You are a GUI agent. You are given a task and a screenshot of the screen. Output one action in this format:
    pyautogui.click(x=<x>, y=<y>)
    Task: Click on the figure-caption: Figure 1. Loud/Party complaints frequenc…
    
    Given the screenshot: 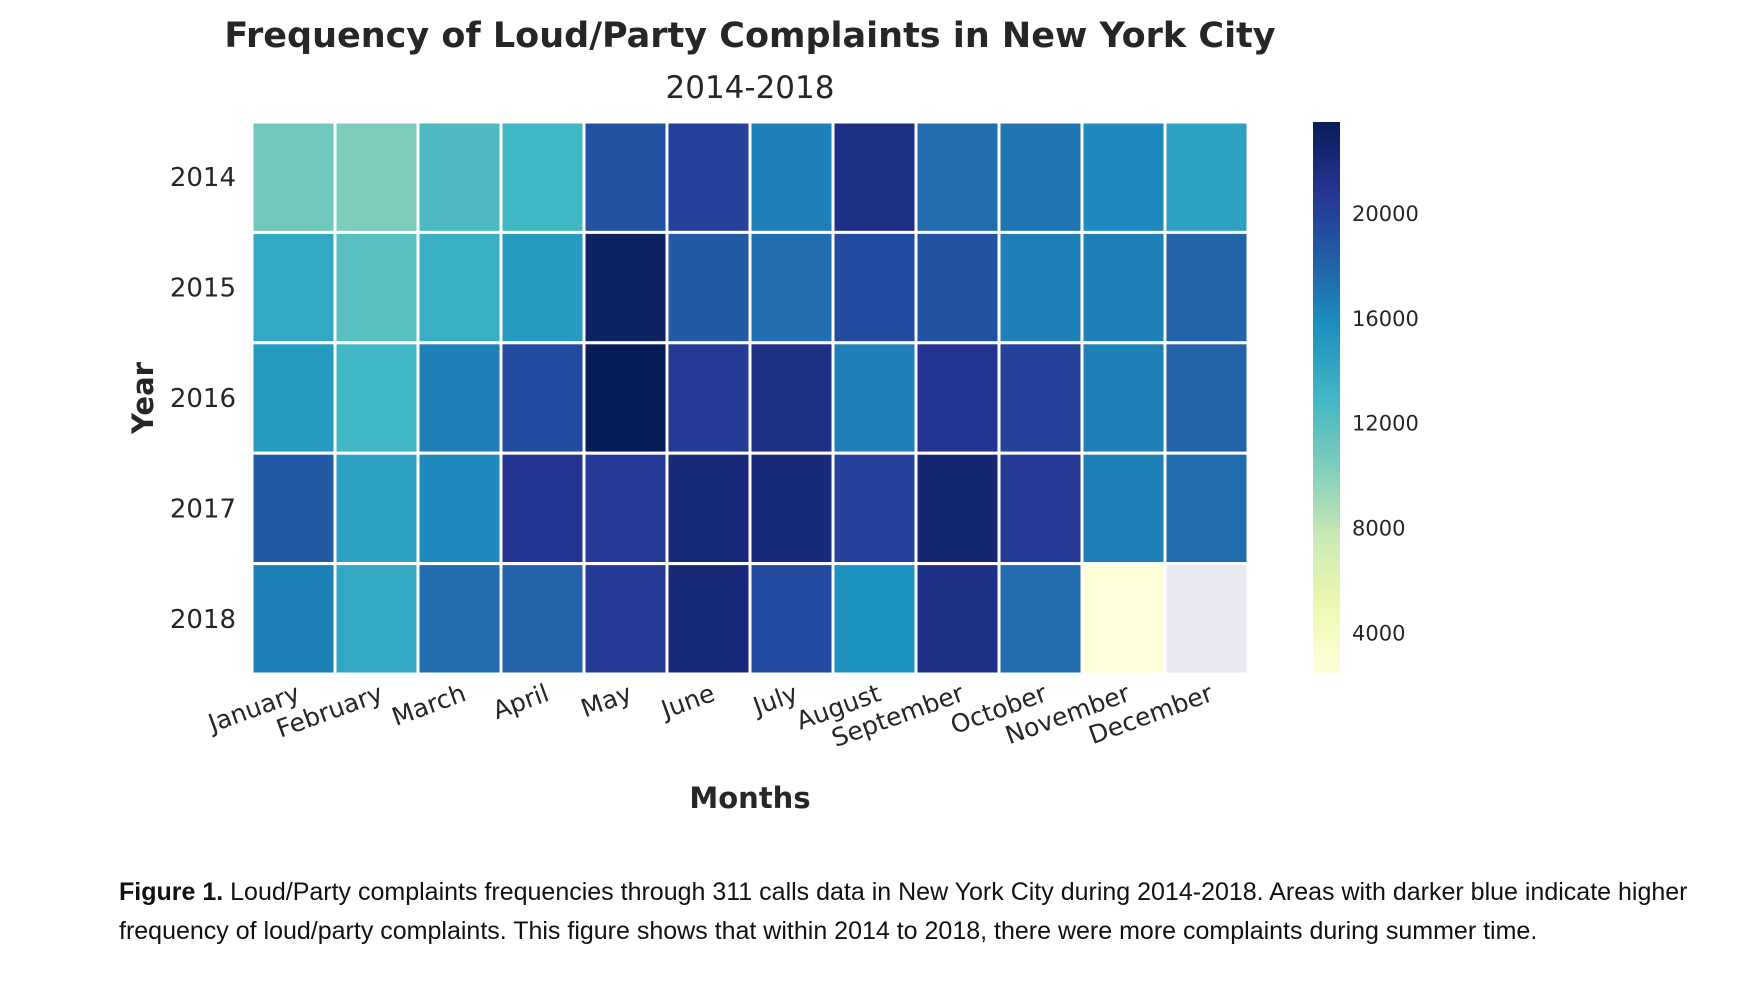 What is the action you would take?
    pyautogui.click(x=919, y=912)
    